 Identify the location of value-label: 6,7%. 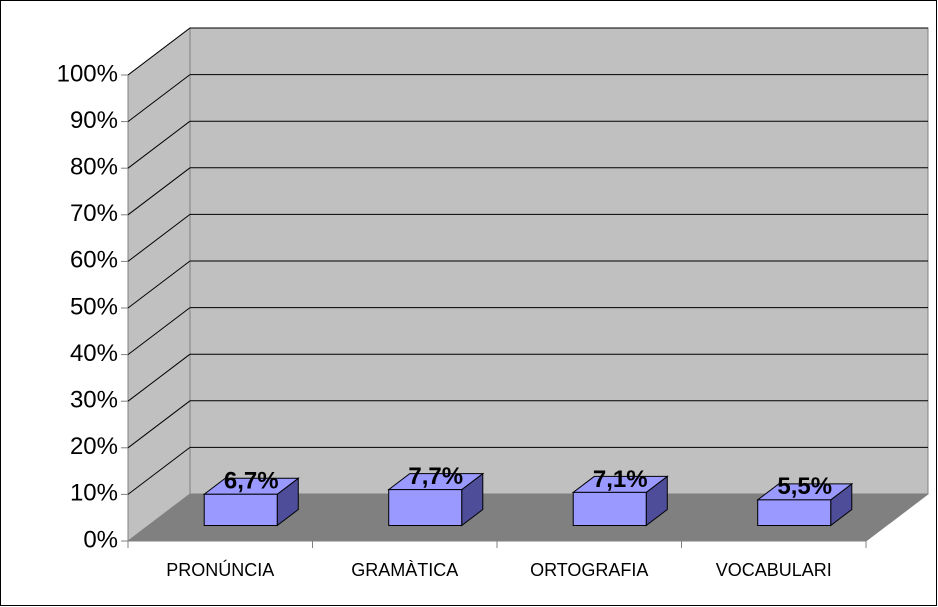
(251, 481).